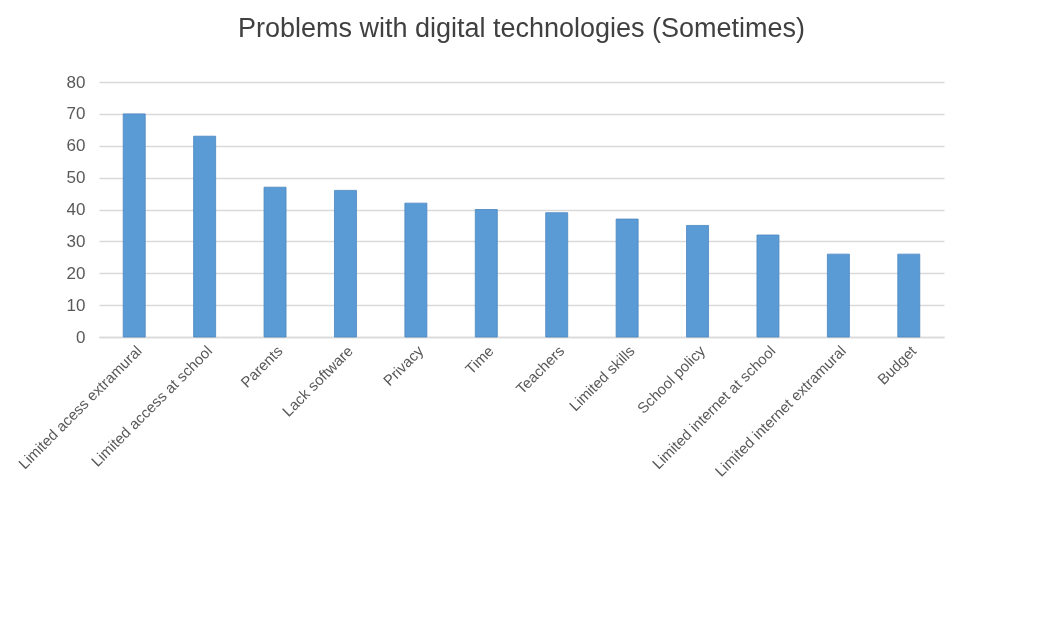 The image size is (1051, 636). I want to click on y-tick-label: 10, so click(76, 305).